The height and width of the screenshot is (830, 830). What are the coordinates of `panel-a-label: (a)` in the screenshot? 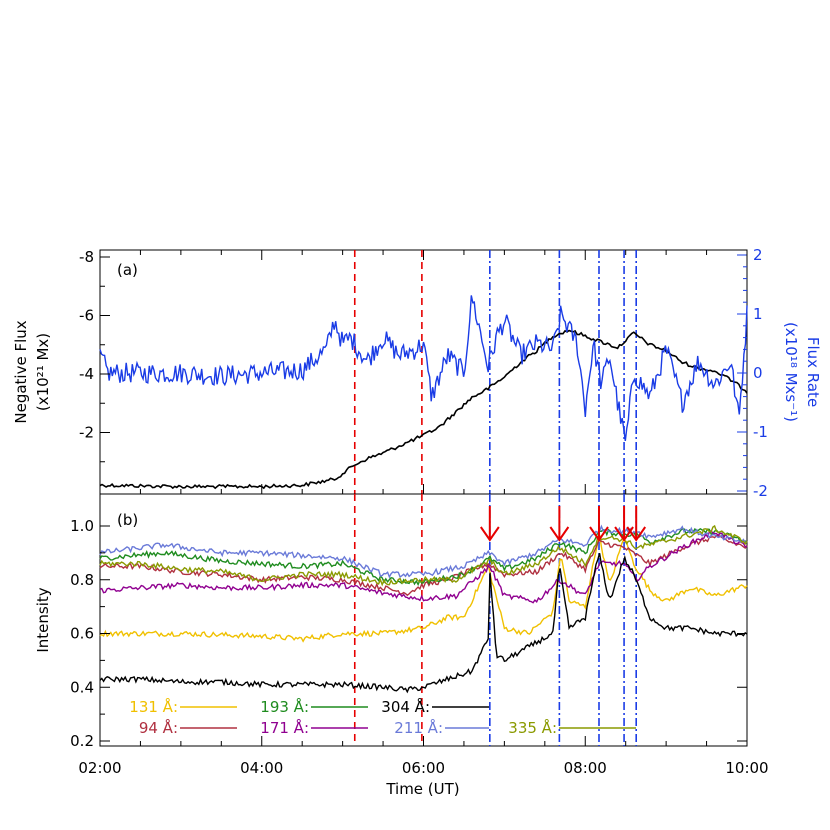 It's located at (127, 270).